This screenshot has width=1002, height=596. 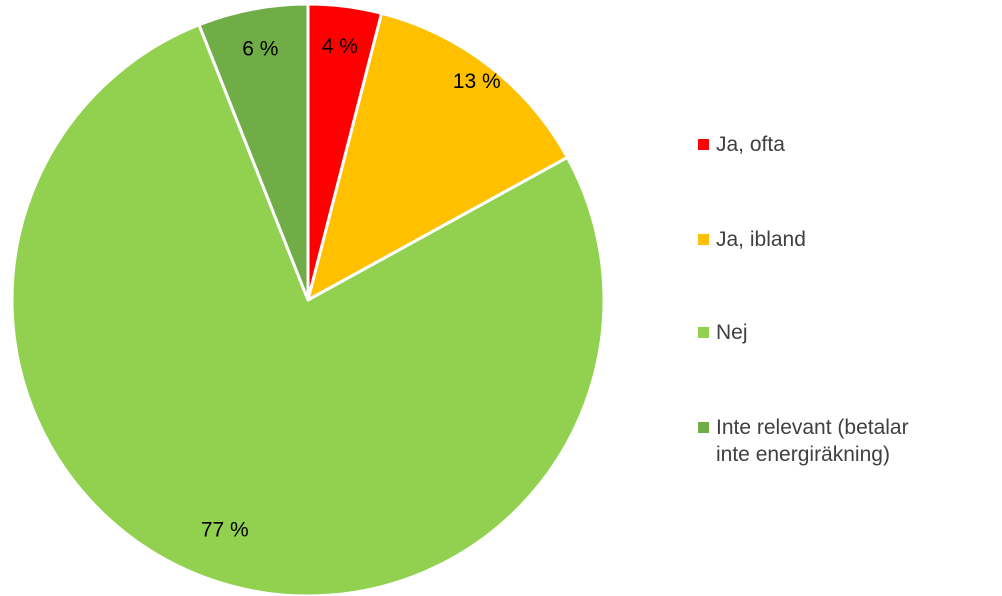 What do you see at coordinates (732, 332) in the screenshot?
I see `legend-label: Nej` at bounding box center [732, 332].